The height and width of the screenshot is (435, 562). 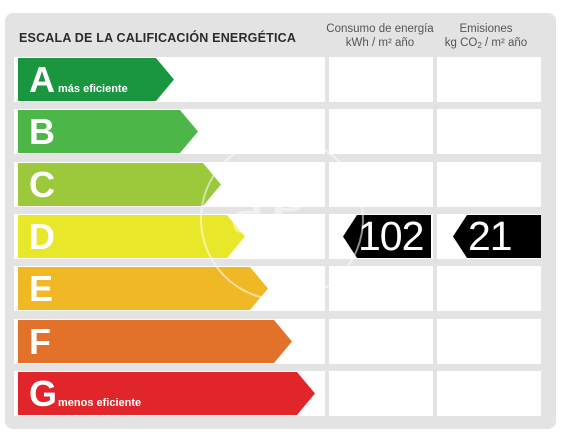 What do you see at coordinates (391, 236) in the screenshot?
I see `consumo-result-tag-value: 102` at bounding box center [391, 236].